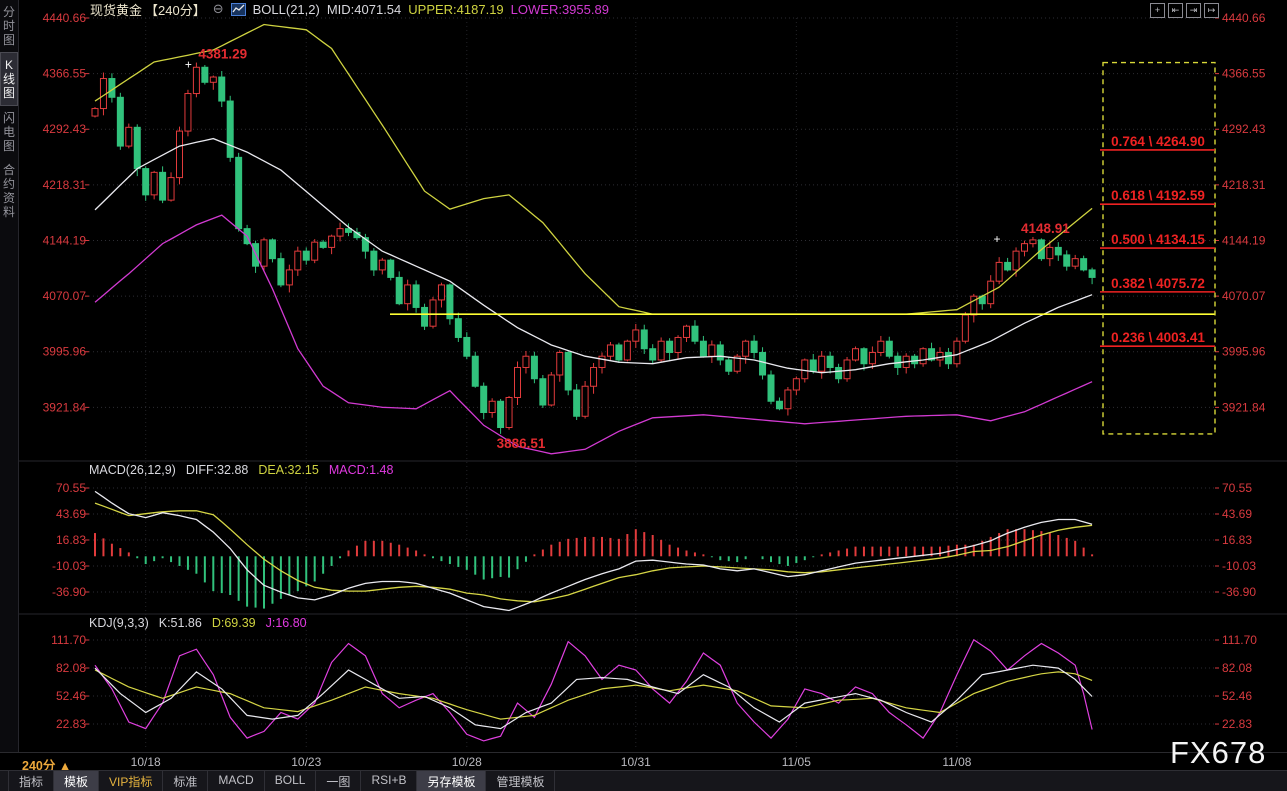  I want to click on period-label: 【240分】, so click(175, 10).